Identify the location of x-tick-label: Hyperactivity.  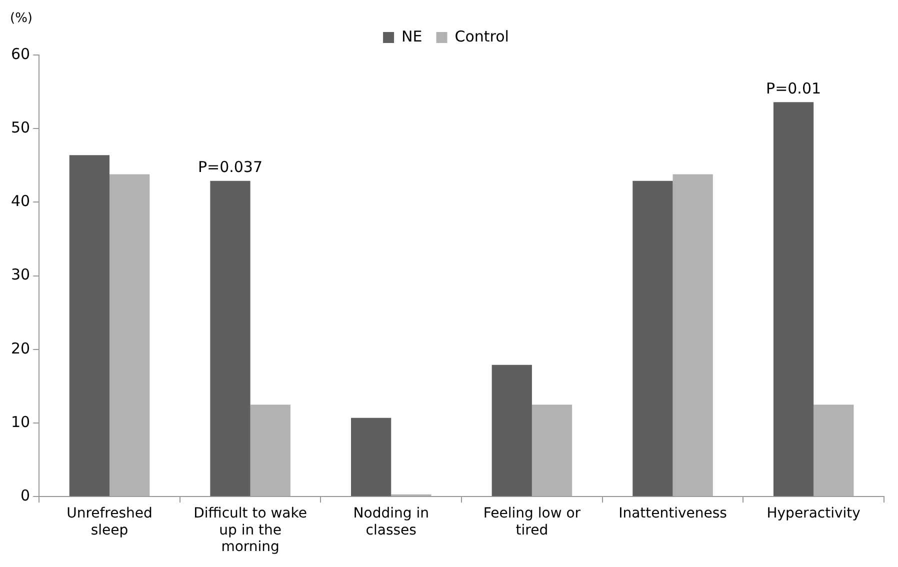
(813, 514).